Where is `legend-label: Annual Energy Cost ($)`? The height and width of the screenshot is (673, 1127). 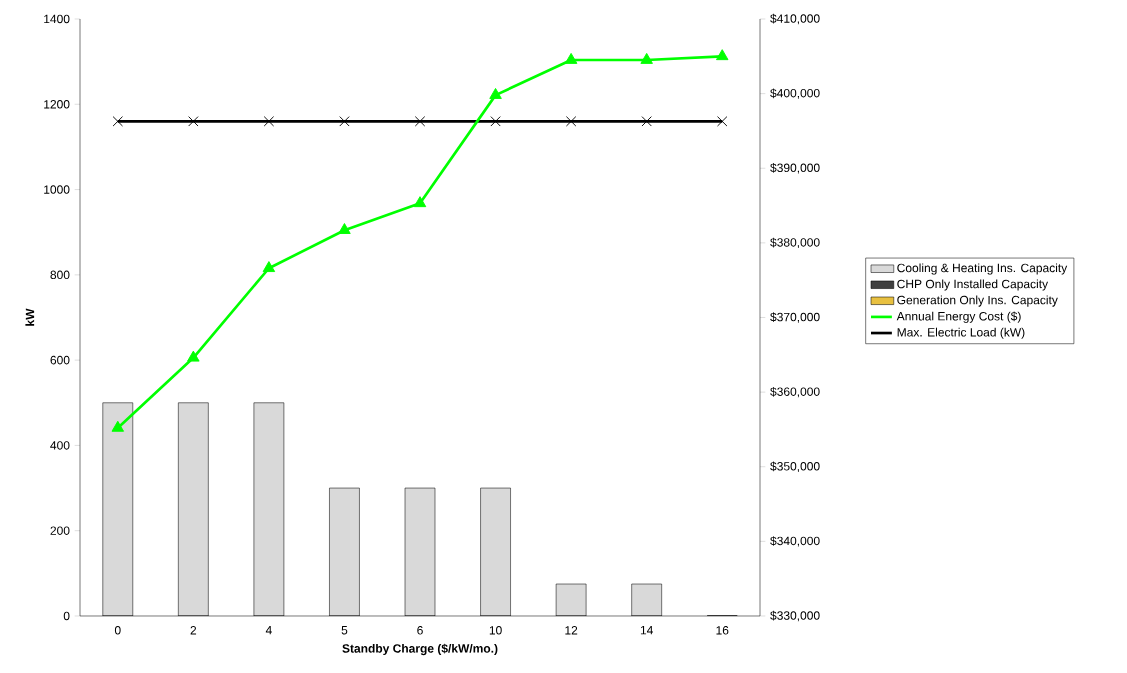 legend-label: Annual Energy Cost ($) is located at coordinates (958, 317).